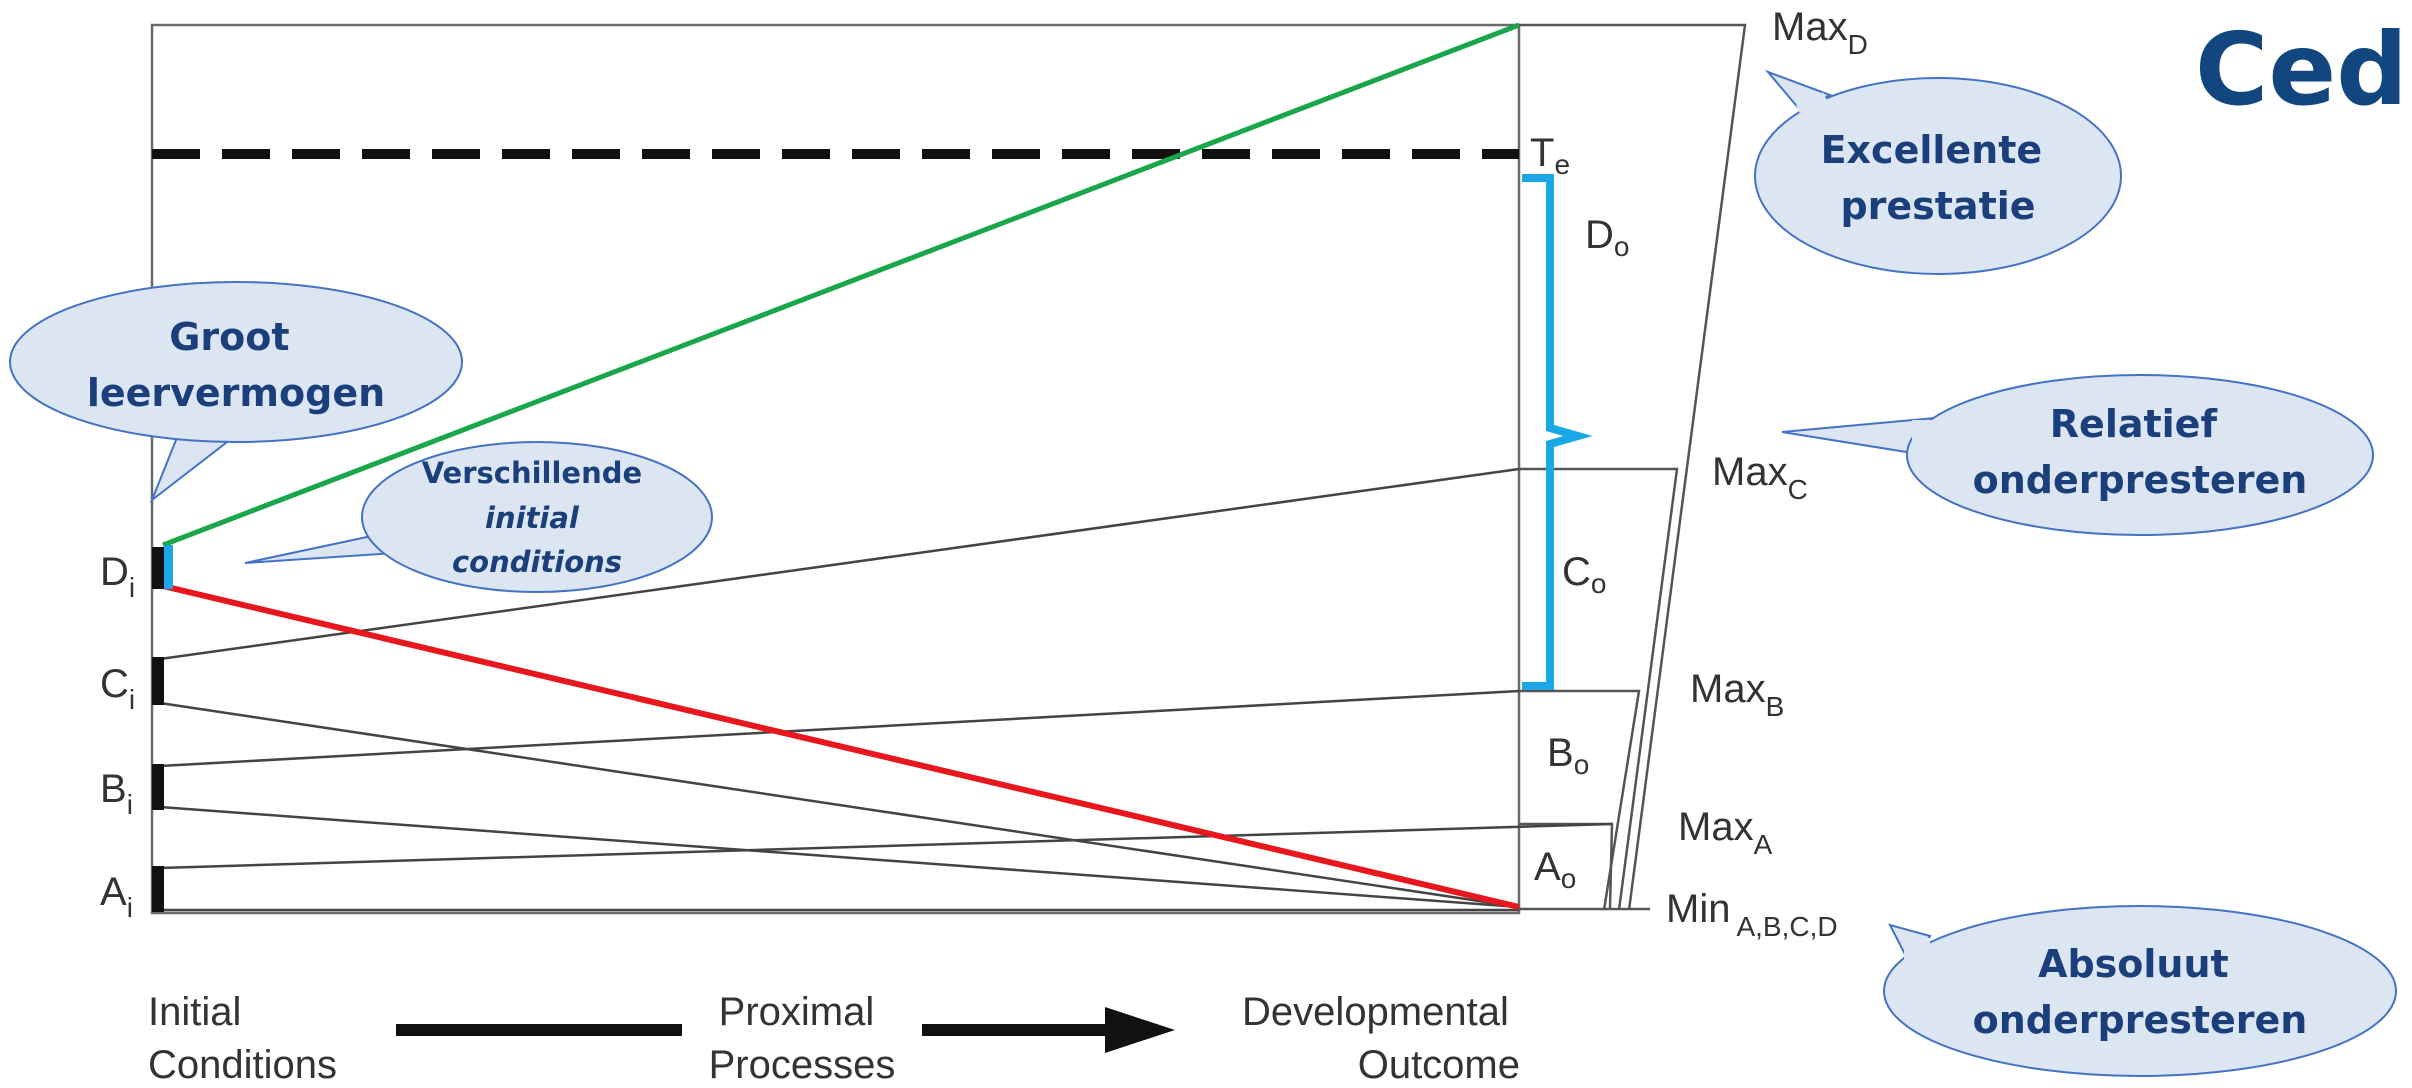 The width and height of the screenshot is (2412, 1088). I want to click on label-te-sub: e, so click(1562, 164).